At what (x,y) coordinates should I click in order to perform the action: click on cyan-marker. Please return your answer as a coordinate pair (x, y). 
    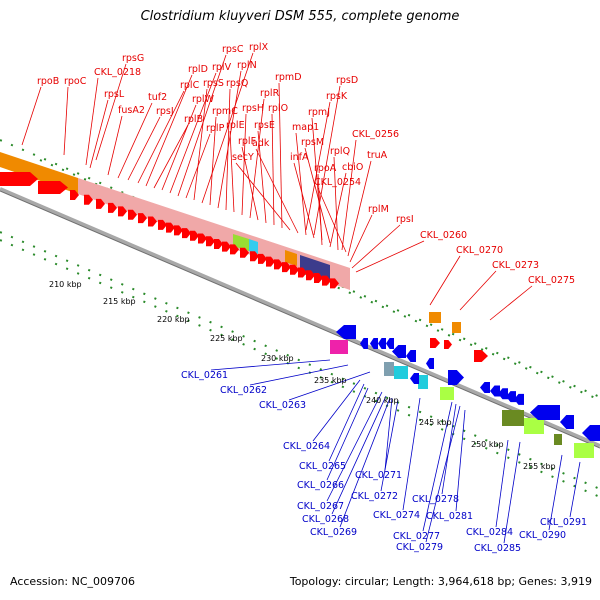
    Looking at the image, I should click on (253, 246).